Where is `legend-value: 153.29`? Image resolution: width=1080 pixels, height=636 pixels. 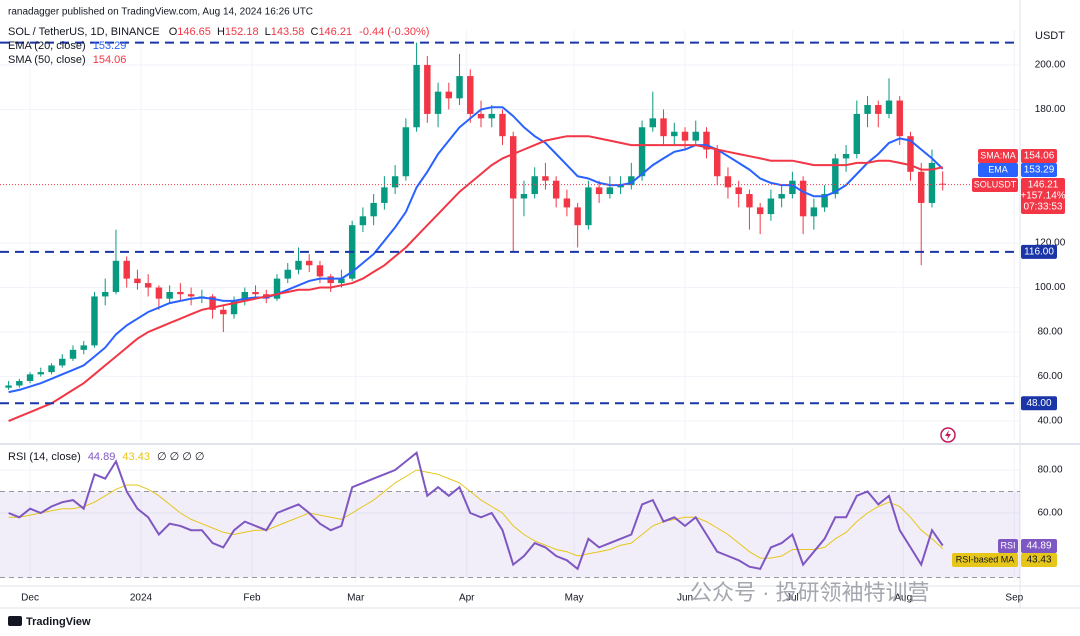
legend-value: 153.29 is located at coordinates (110, 46).